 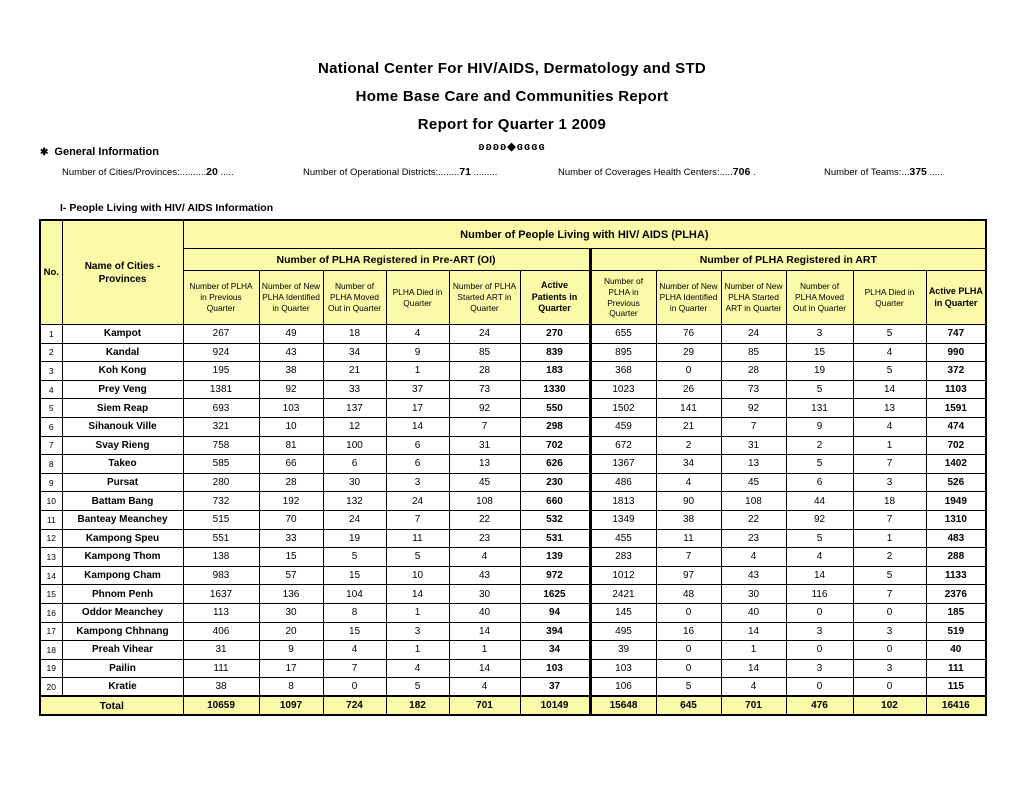 I want to click on cell-value: 17, so click(x=417, y=408).